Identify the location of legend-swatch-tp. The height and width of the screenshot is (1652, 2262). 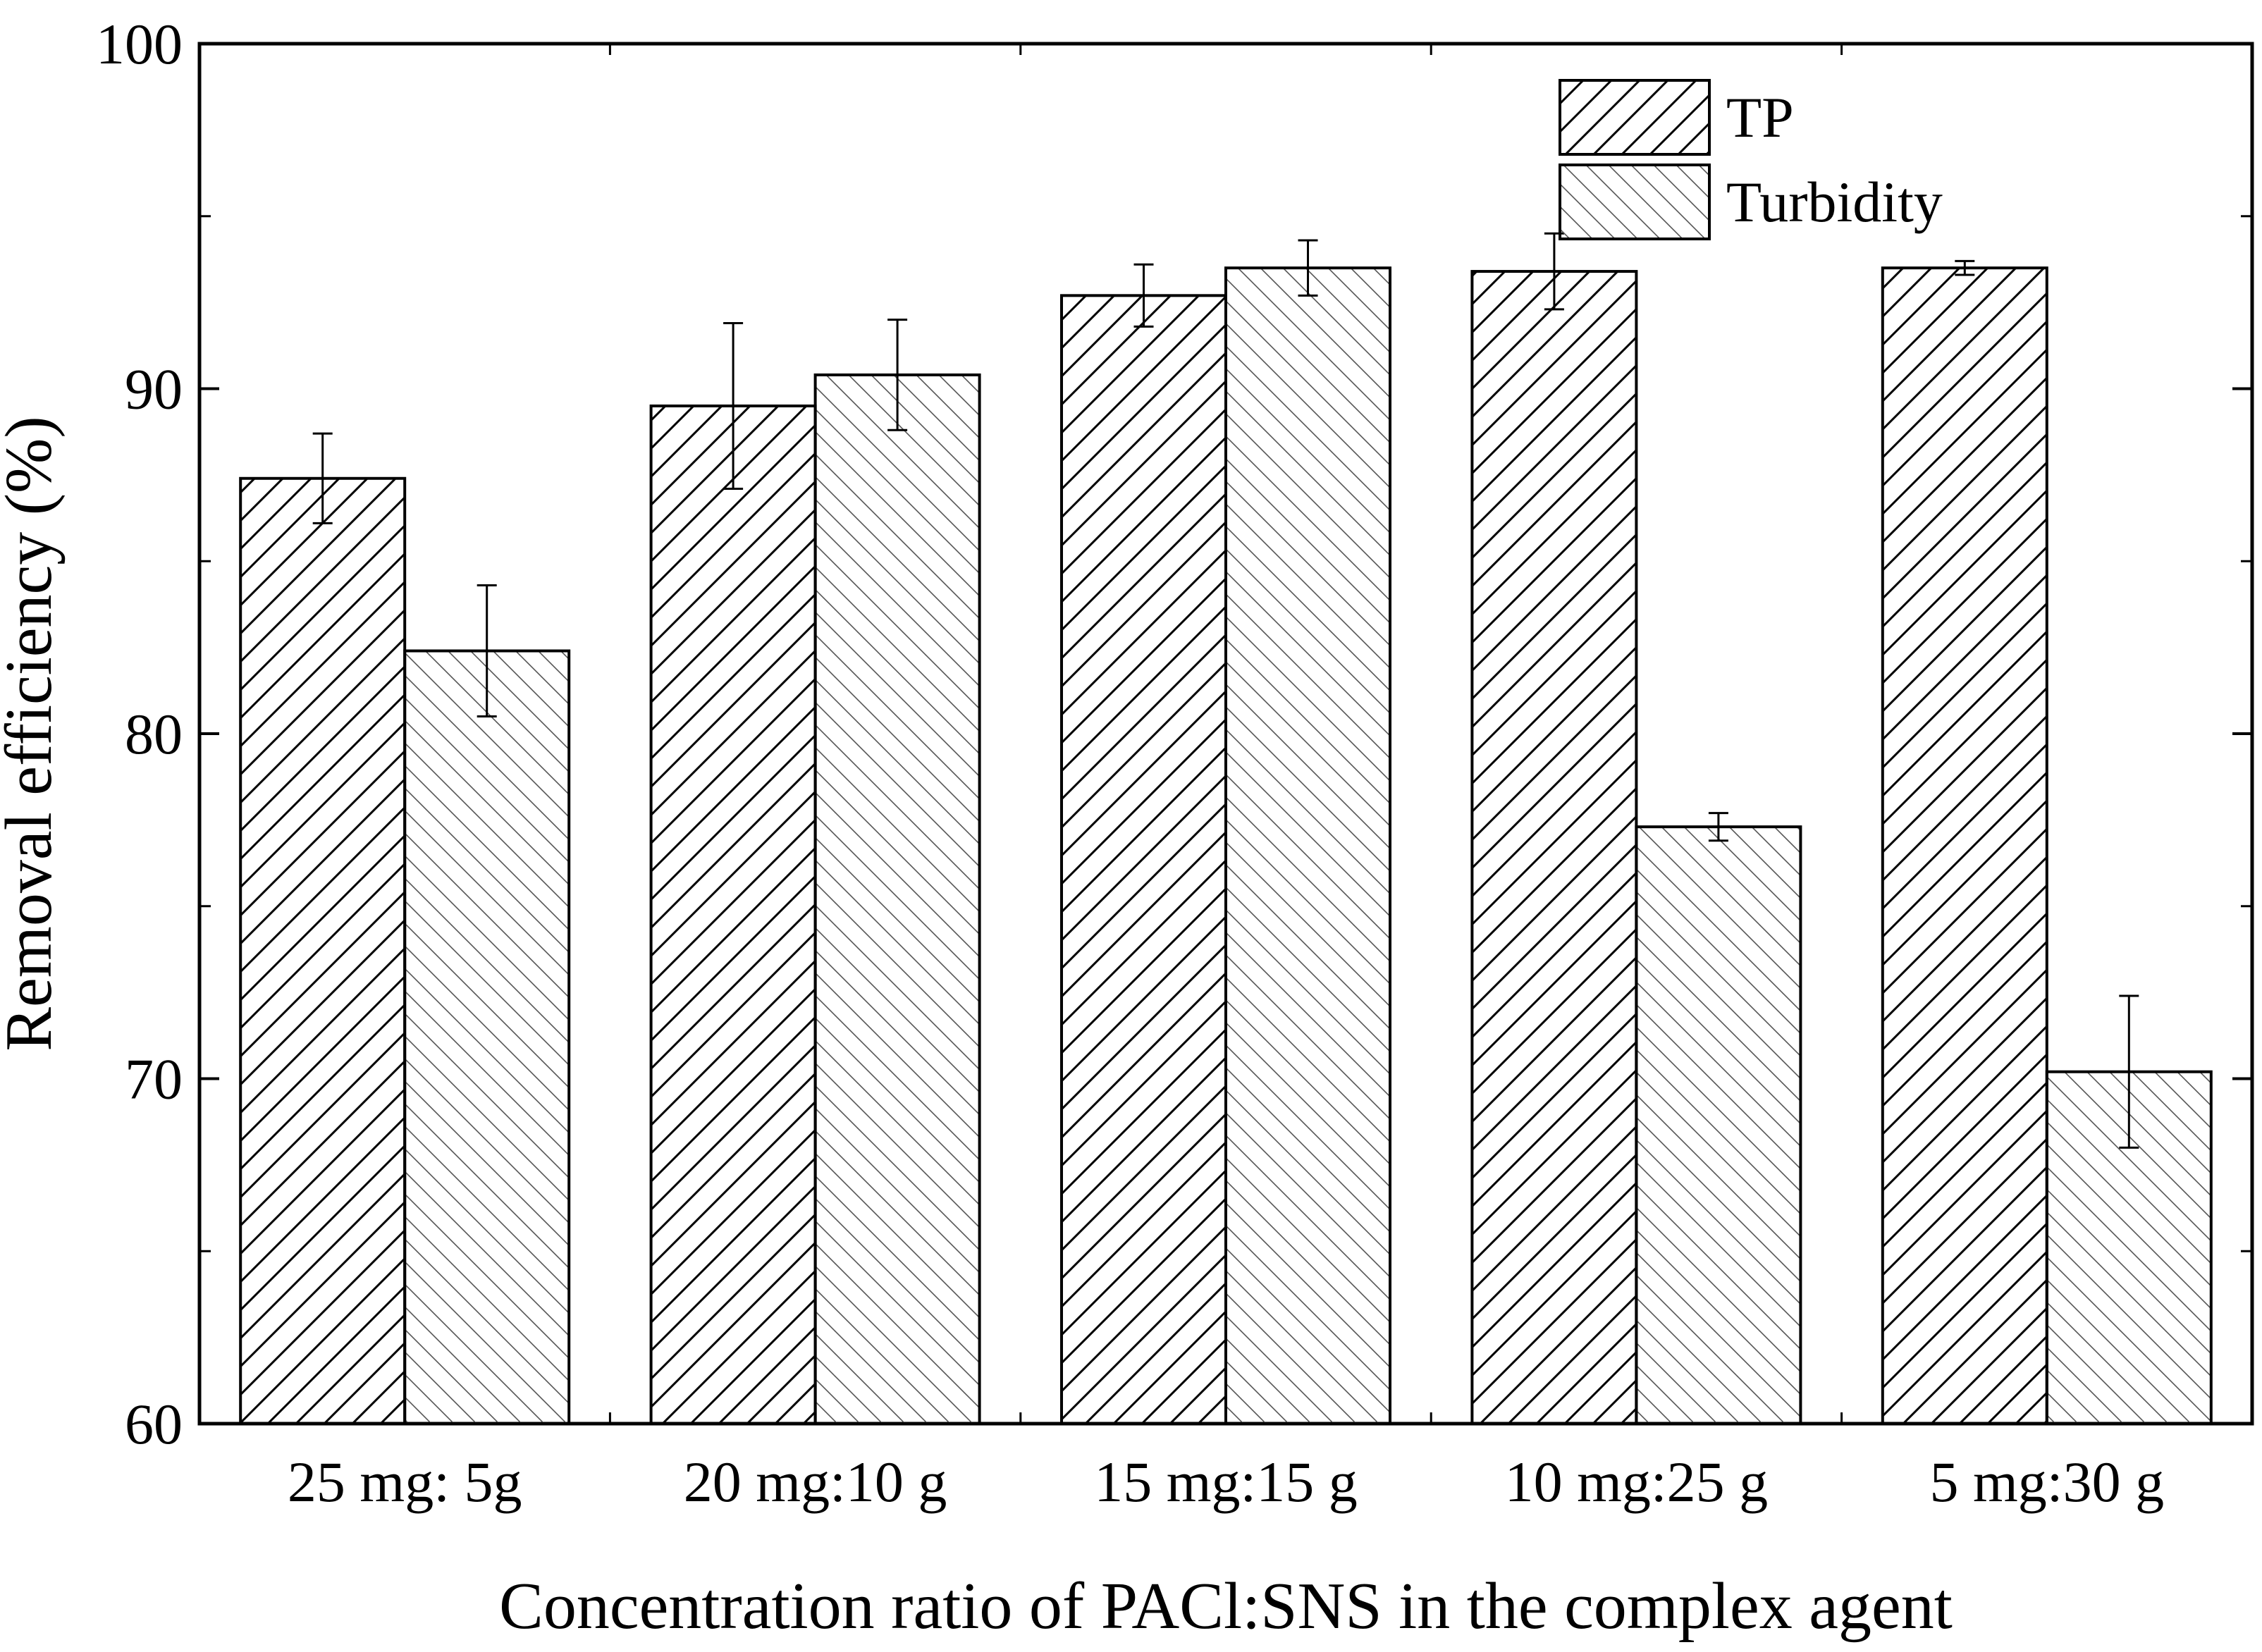
(1635, 117).